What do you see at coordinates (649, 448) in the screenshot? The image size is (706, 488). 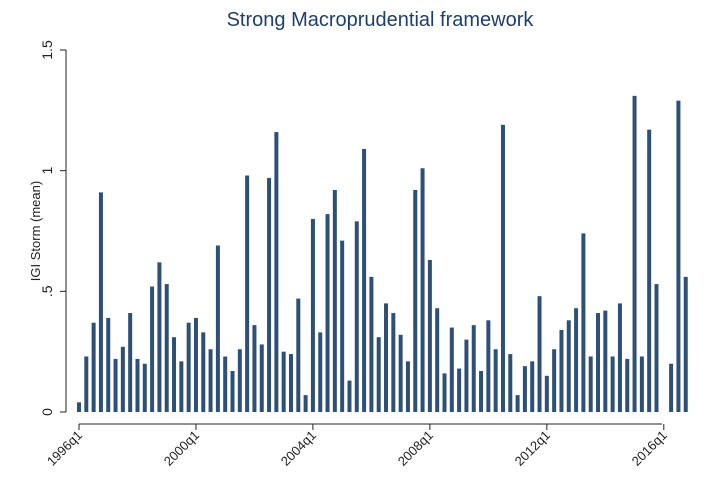 I see `x-tick-label: 2016q1` at bounding box center [649, 448].